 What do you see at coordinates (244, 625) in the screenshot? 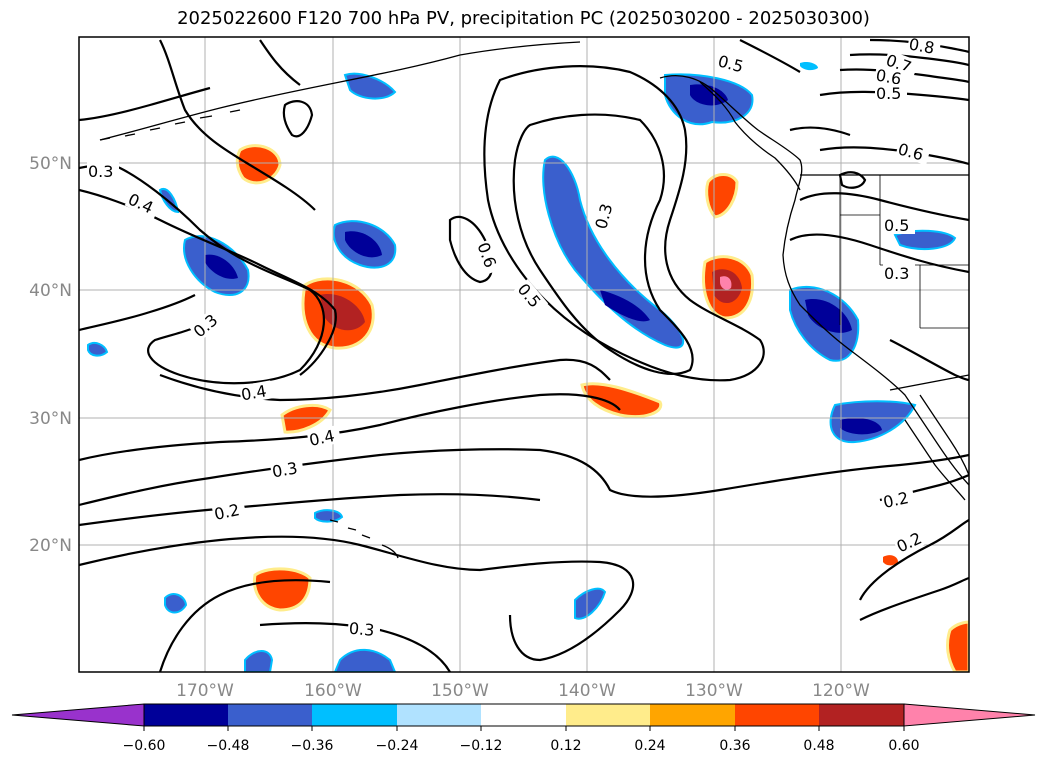
I see `contour-0.2-sw` at bounding box center [244, 625].